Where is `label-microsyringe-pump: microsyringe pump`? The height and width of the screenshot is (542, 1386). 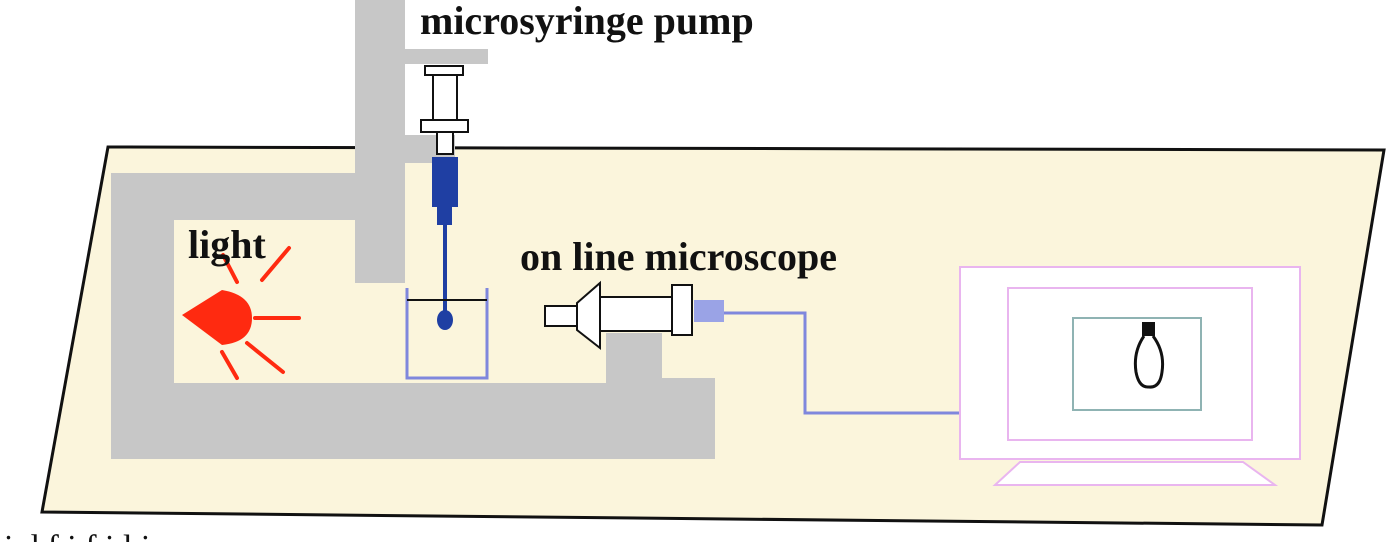
label-microsyringe-pump: microsyringe pump is located at coordinates (587, 21).